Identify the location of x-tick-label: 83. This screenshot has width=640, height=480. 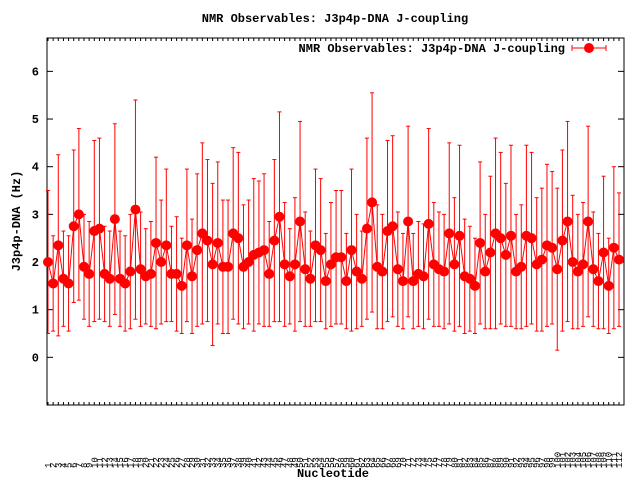
(471, 462).